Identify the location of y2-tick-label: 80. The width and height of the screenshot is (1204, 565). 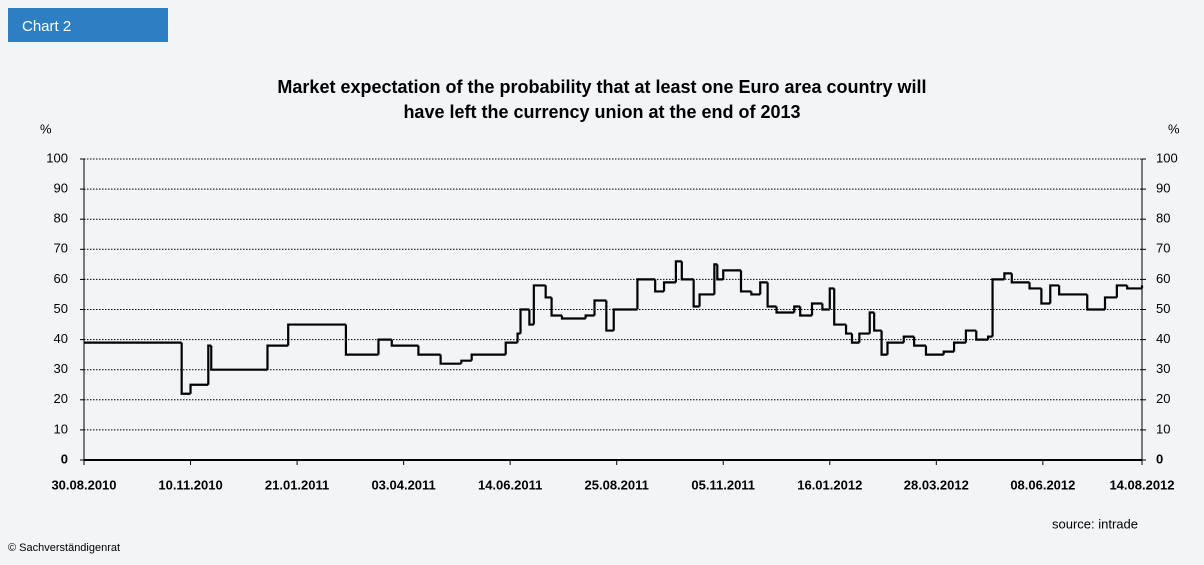
(1163, 218).